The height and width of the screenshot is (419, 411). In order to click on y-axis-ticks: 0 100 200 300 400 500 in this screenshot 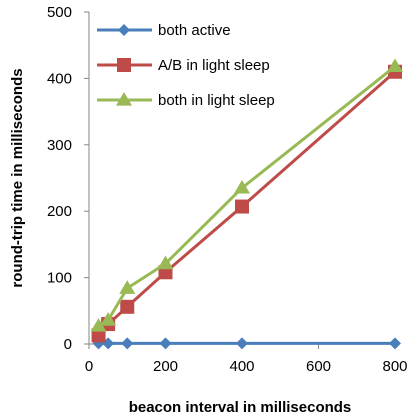, I will do `click(68, 178)`.